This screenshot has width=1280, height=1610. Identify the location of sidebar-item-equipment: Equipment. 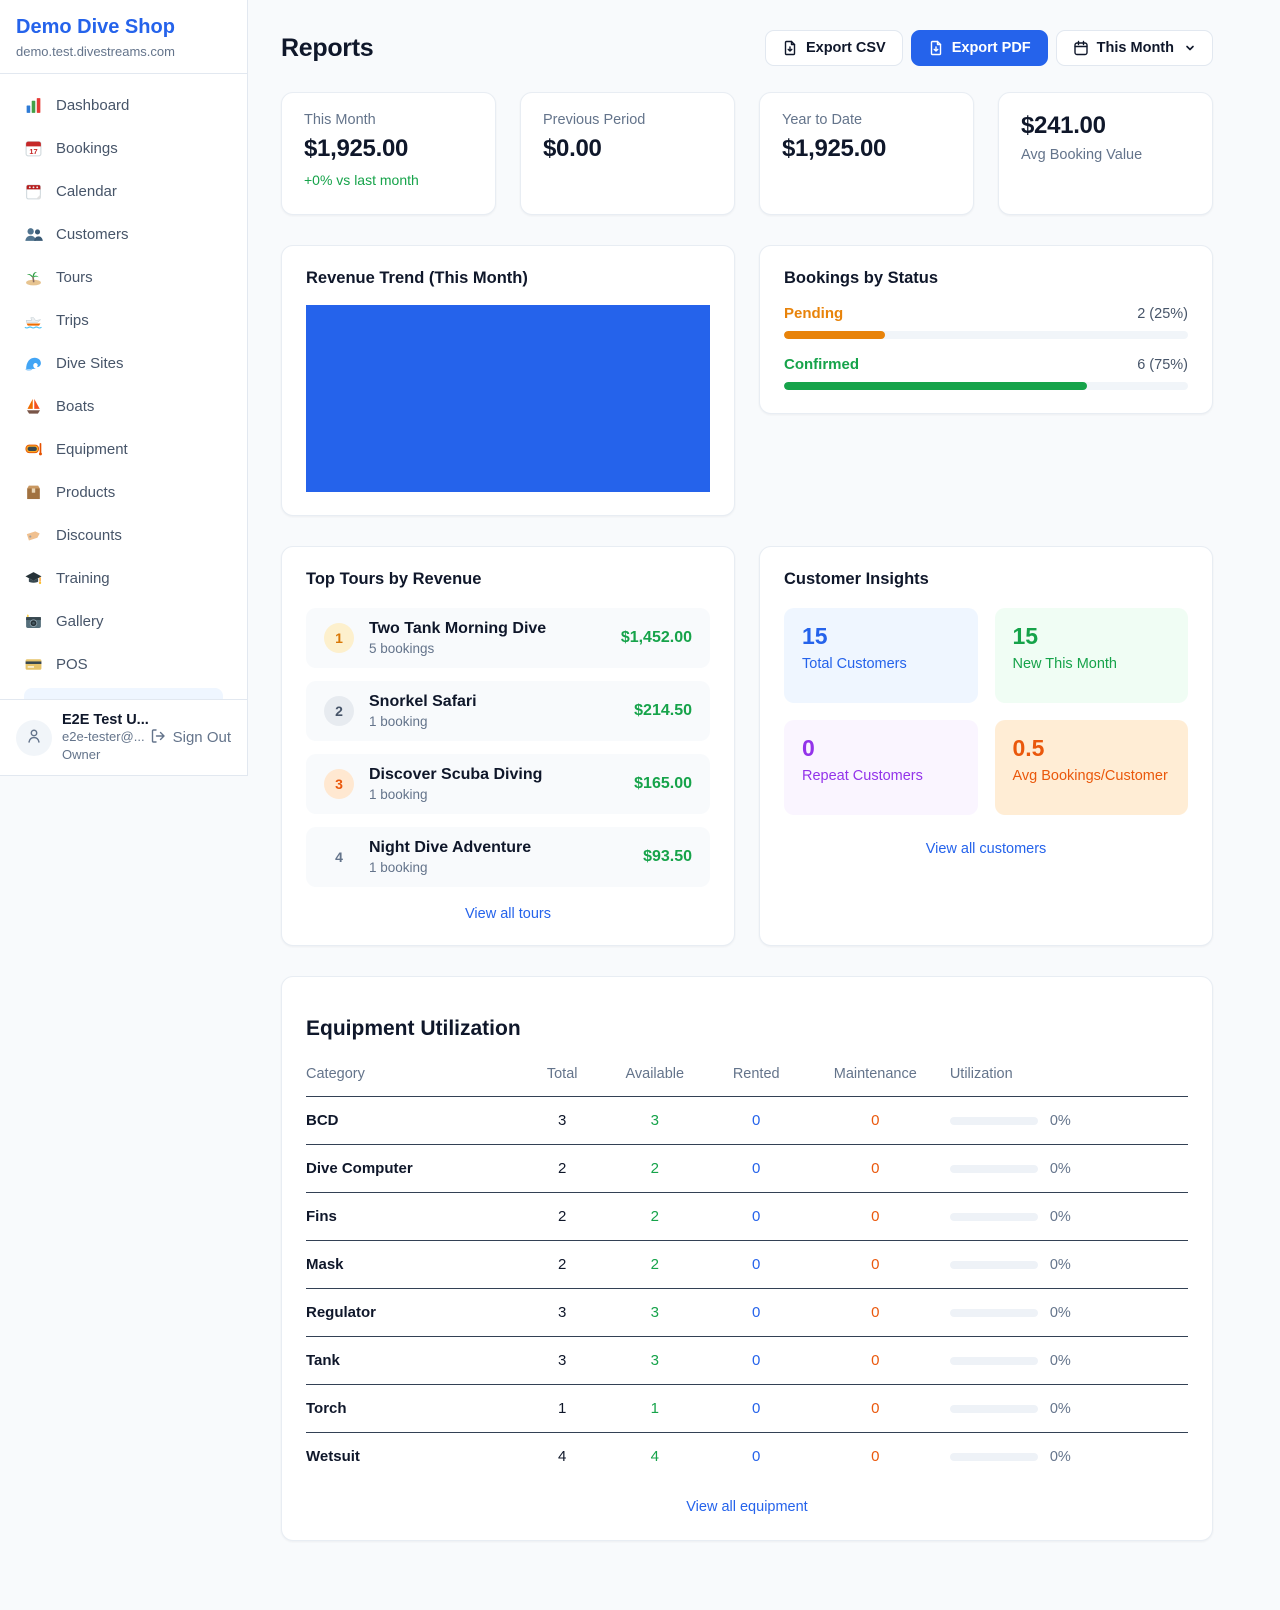
(123, 449).